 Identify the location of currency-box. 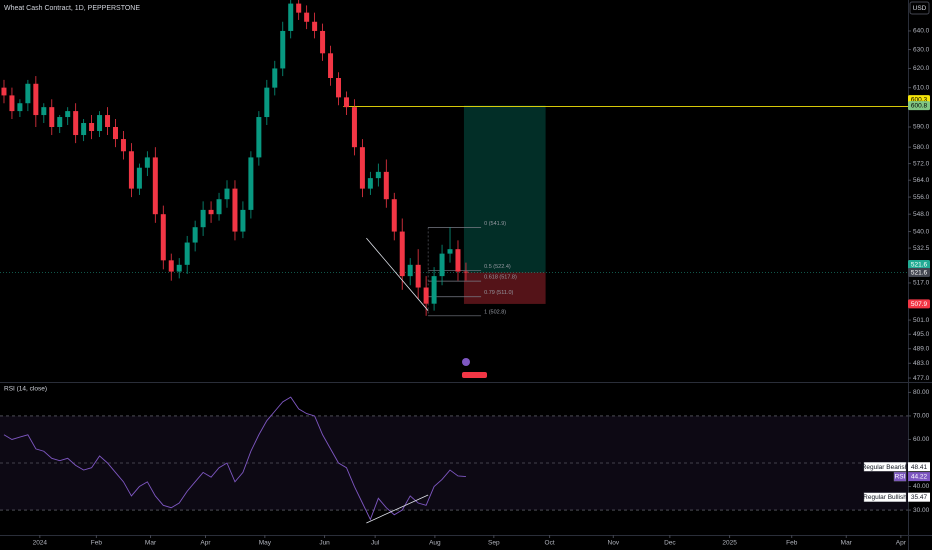
(919, 8).